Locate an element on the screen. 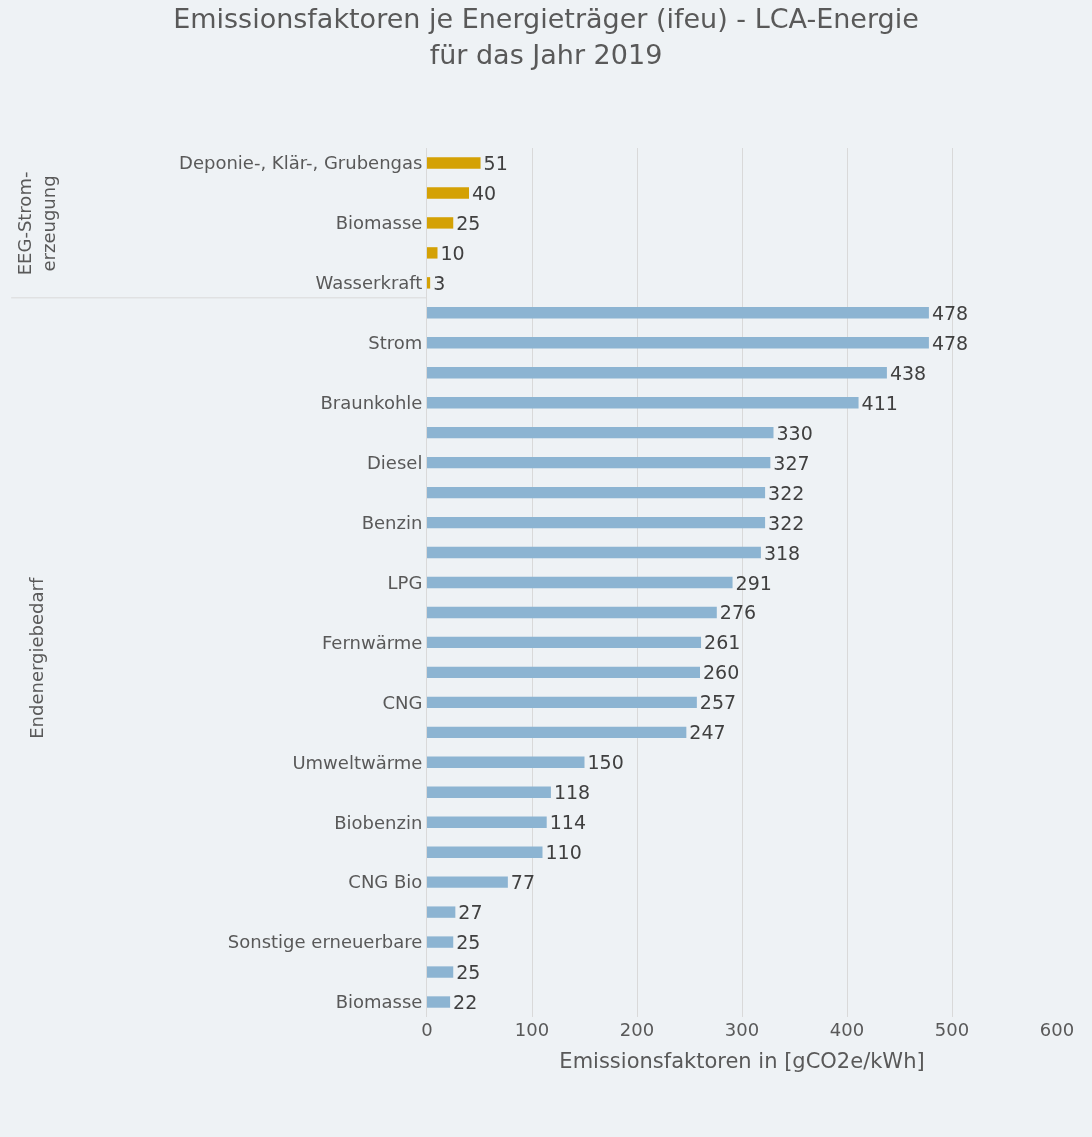 Image resolution: width=1092 pixels, height=1137 pixels. x-tick-label: 200 is located at coordinates (637, 1029).